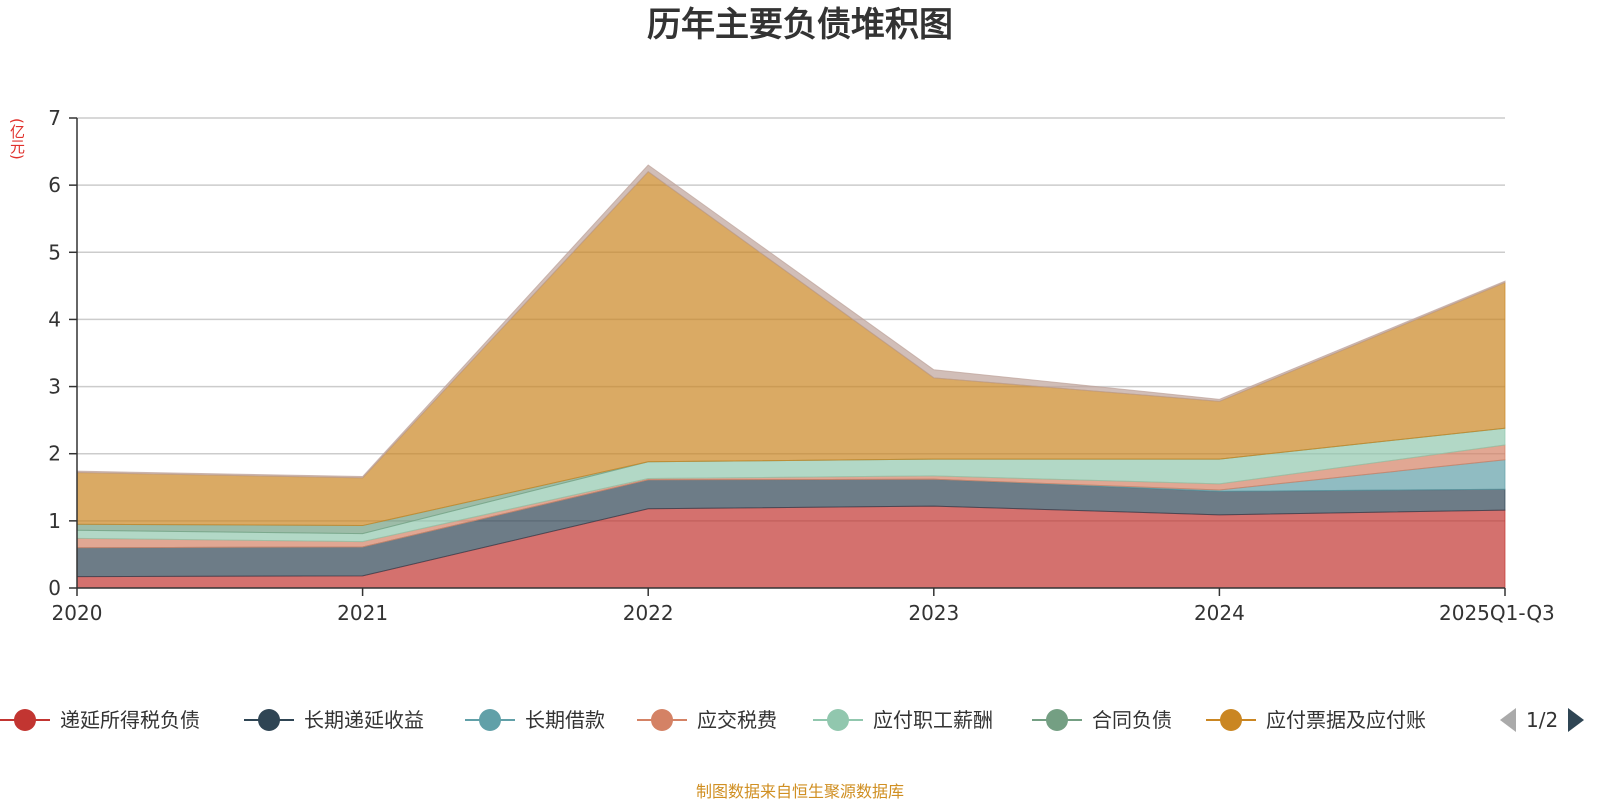  I want to click on x-tick-label: 2024, so click(1219, 613).